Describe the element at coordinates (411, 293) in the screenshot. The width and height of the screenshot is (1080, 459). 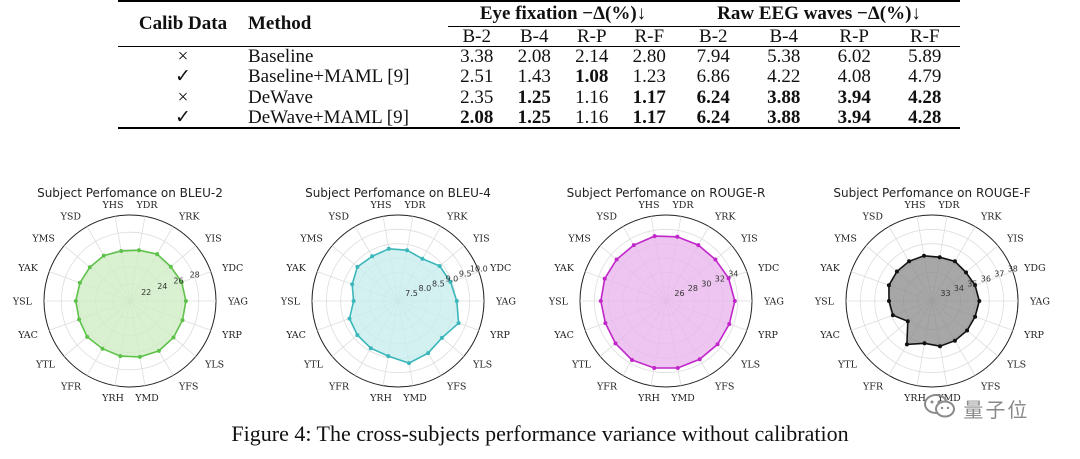
I see `radial-tick-label: 7.5` at that location.